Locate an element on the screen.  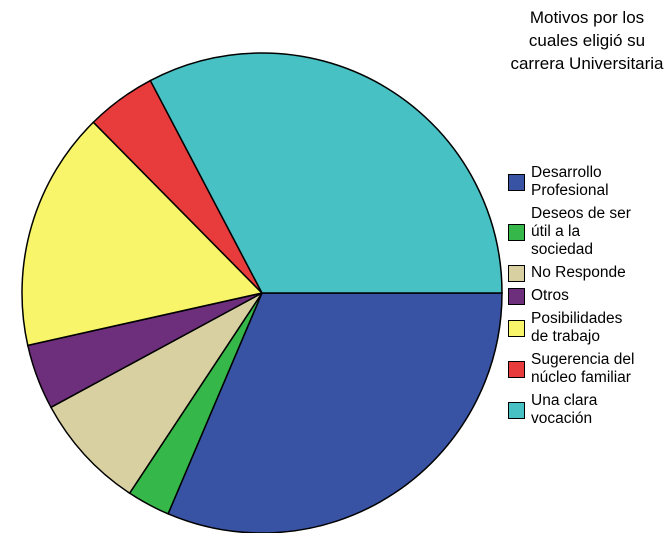
legend-item: Posibilidades de trabajo is located at coordinates (587, 328).